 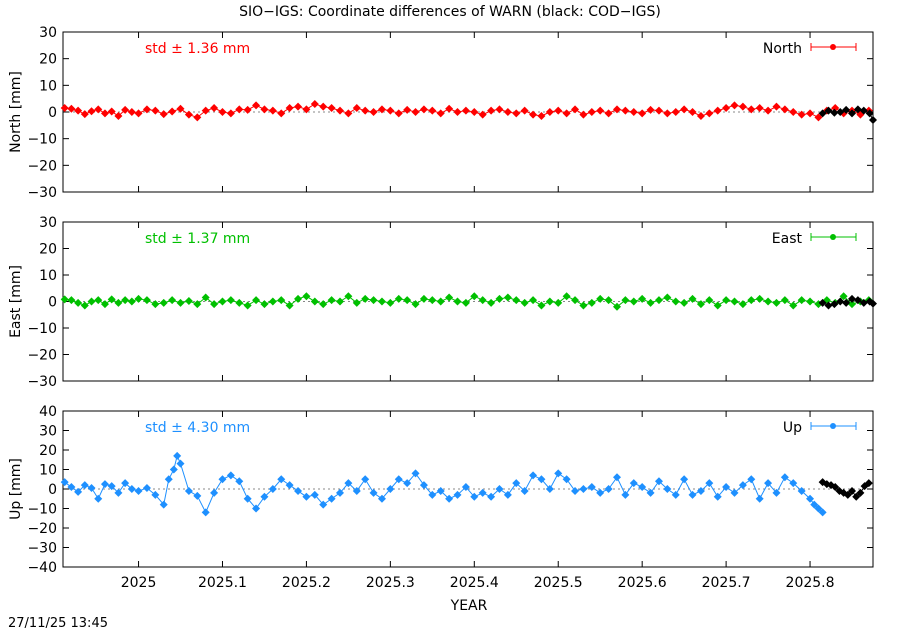 What do you see at coordinates (474, 583) in the screenshot?
I see `x-tick-label: 2025.4` at bounding box center [474, 583].